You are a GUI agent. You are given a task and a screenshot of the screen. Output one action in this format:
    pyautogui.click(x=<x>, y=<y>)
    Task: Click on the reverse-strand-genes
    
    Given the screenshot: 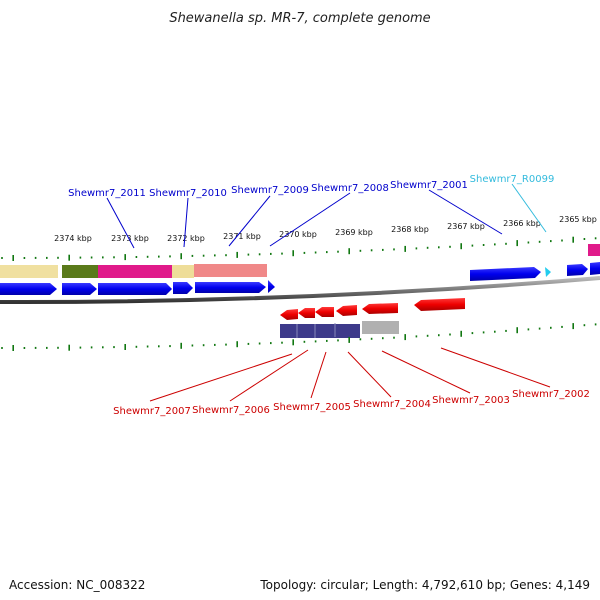 What is the action you would take?
    pyautogui.click(x=372, y=309)
    